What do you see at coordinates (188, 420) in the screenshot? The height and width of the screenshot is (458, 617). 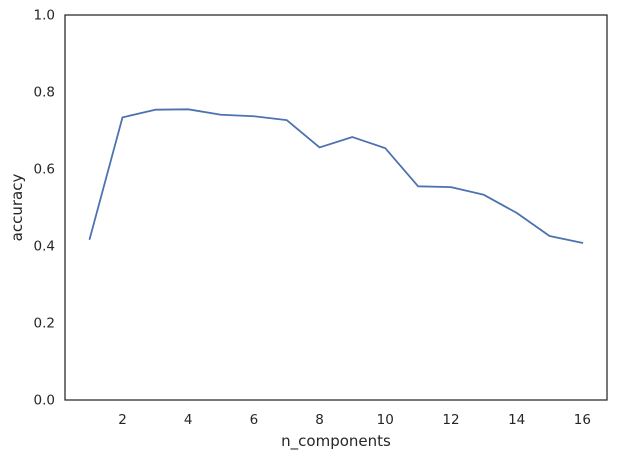 I see `x-tick-label: 4` at bounding box center [188, 420].